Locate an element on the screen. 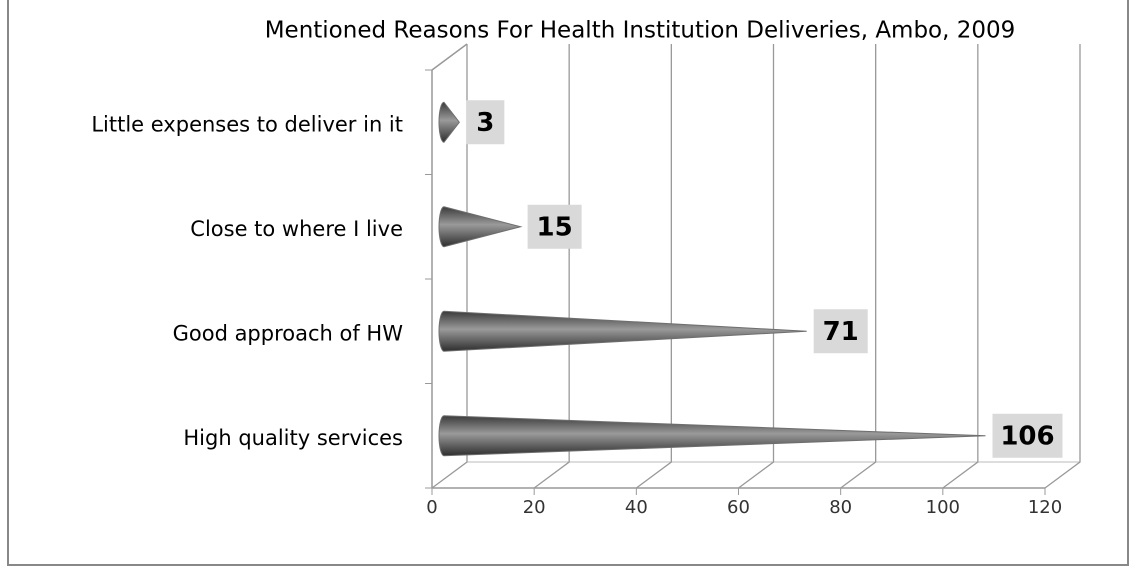  x-tick-label: 0 is located at coordinates (431, 507).